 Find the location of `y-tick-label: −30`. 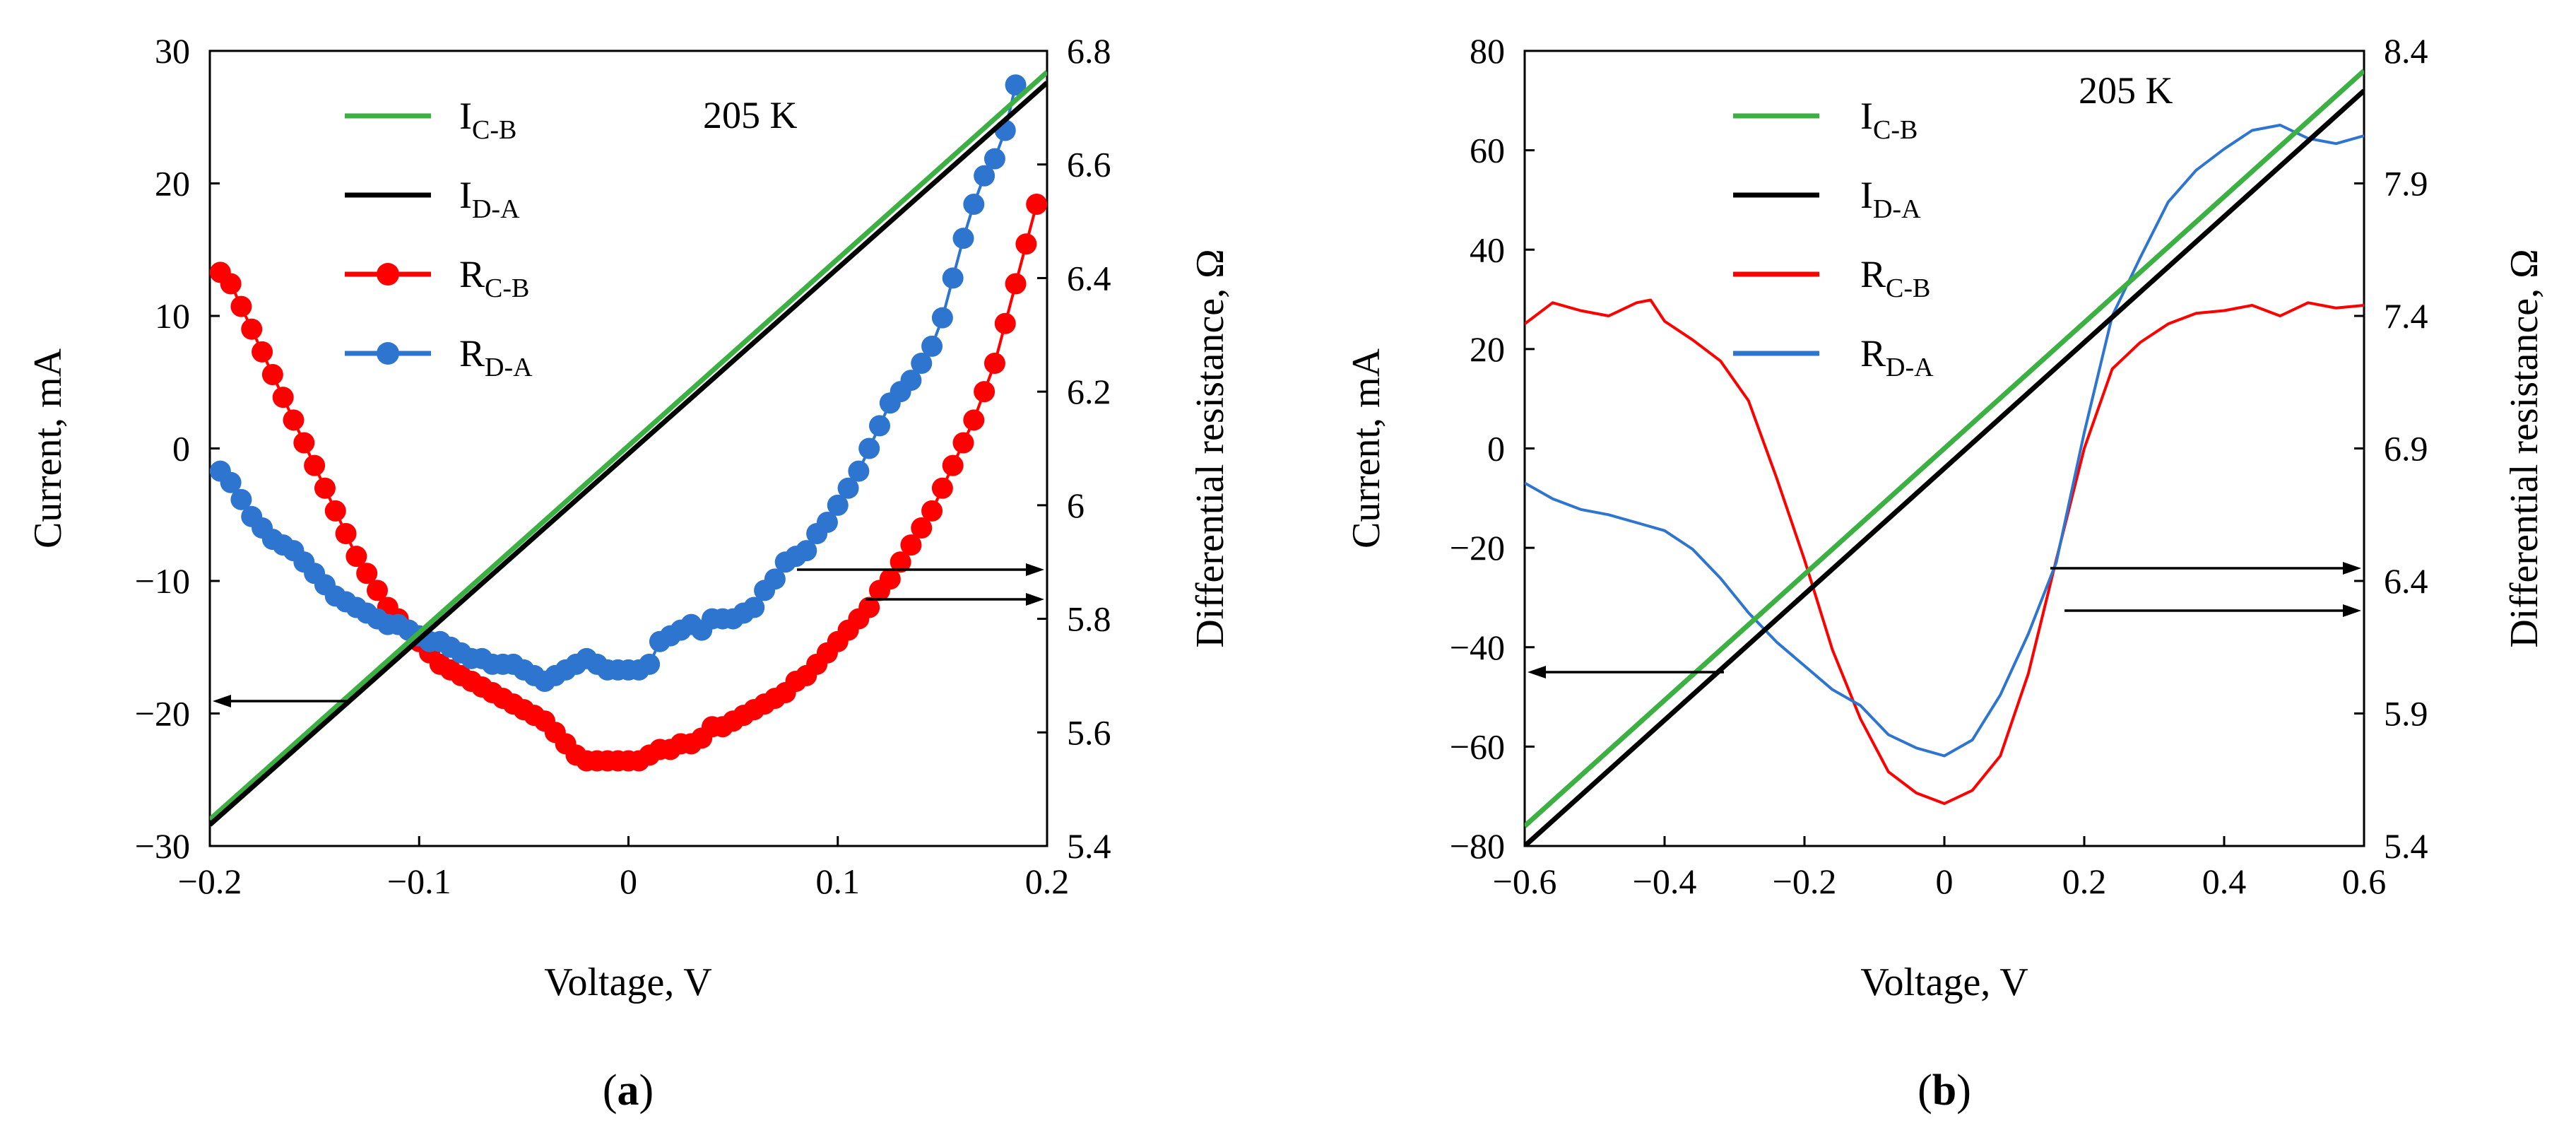

y-tick-label: −30 is located at coordinates (162, 846).